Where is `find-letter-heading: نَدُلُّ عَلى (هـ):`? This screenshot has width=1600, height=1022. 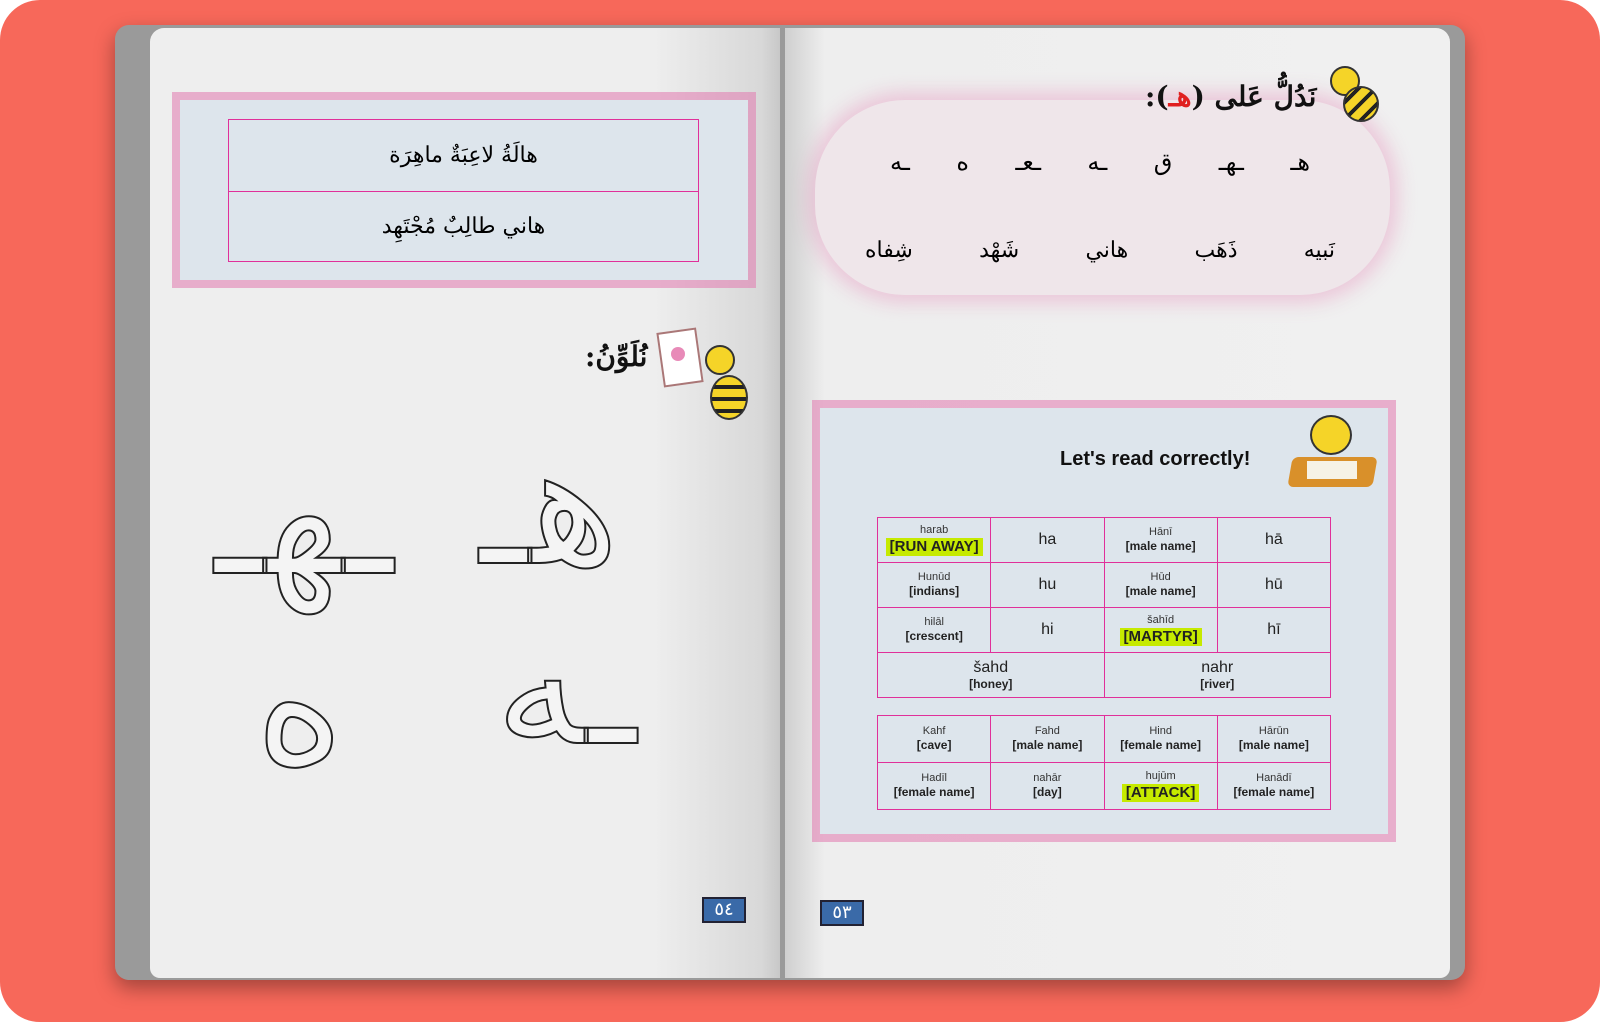 find-letter-heading: نَدُلُّ عَلى (هـ): is located at coordinates (1230, 96).